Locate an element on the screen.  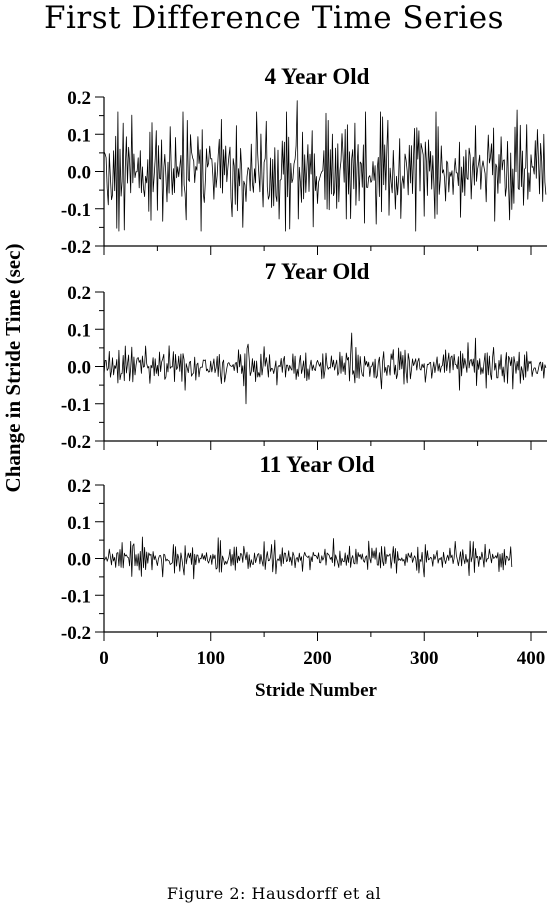
panel-title: 4 Year Old is located at coordinates (317, 76).